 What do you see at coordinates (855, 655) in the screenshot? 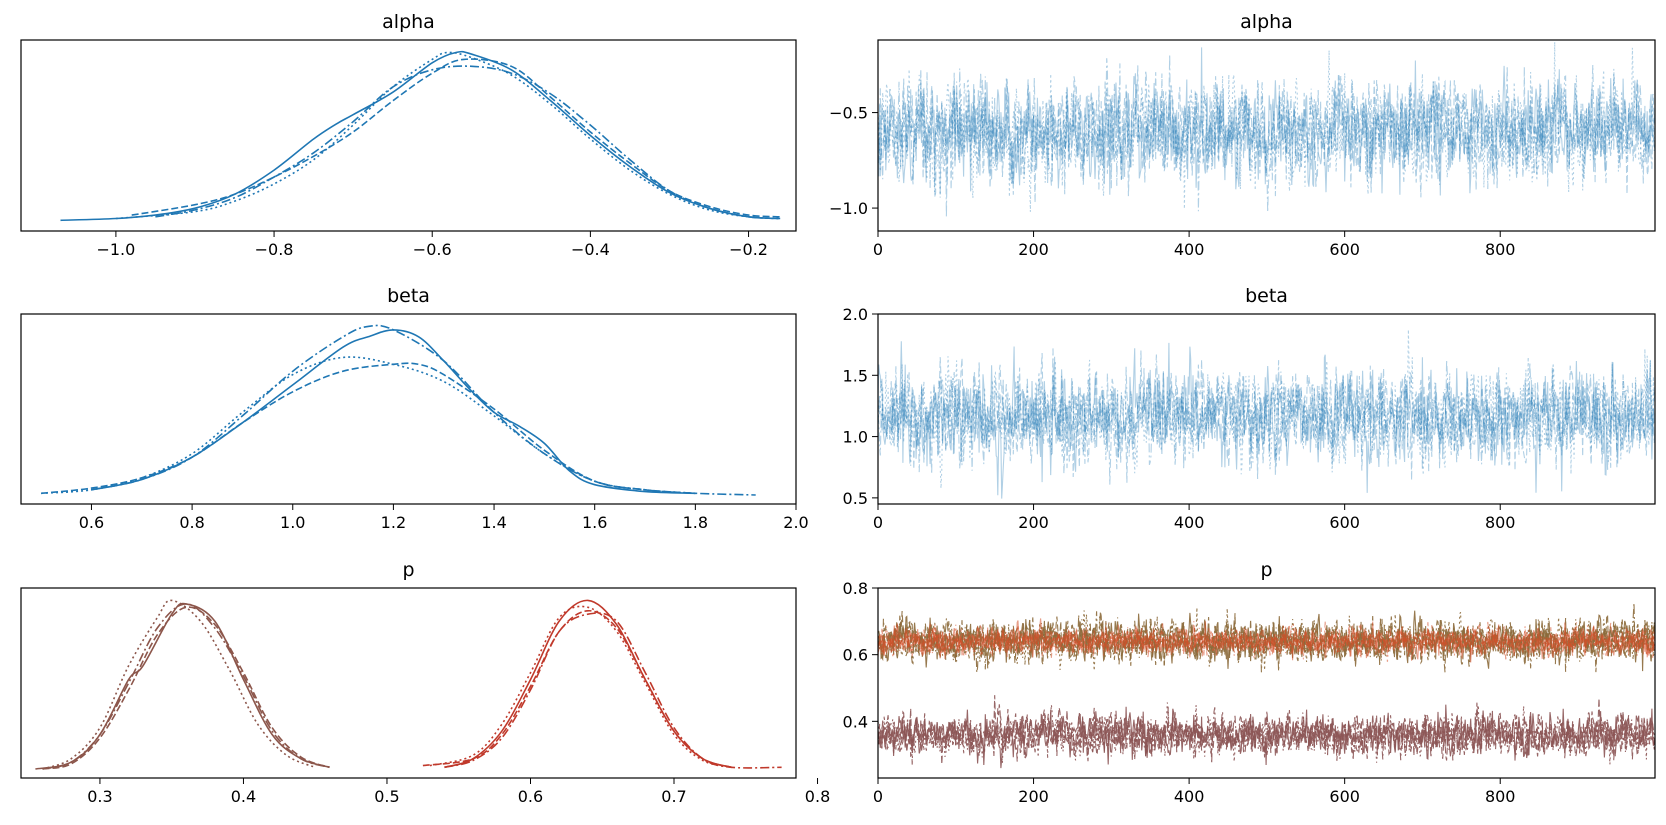
I see `y-tick-label: 0.6` at bounding box center [855, 655].